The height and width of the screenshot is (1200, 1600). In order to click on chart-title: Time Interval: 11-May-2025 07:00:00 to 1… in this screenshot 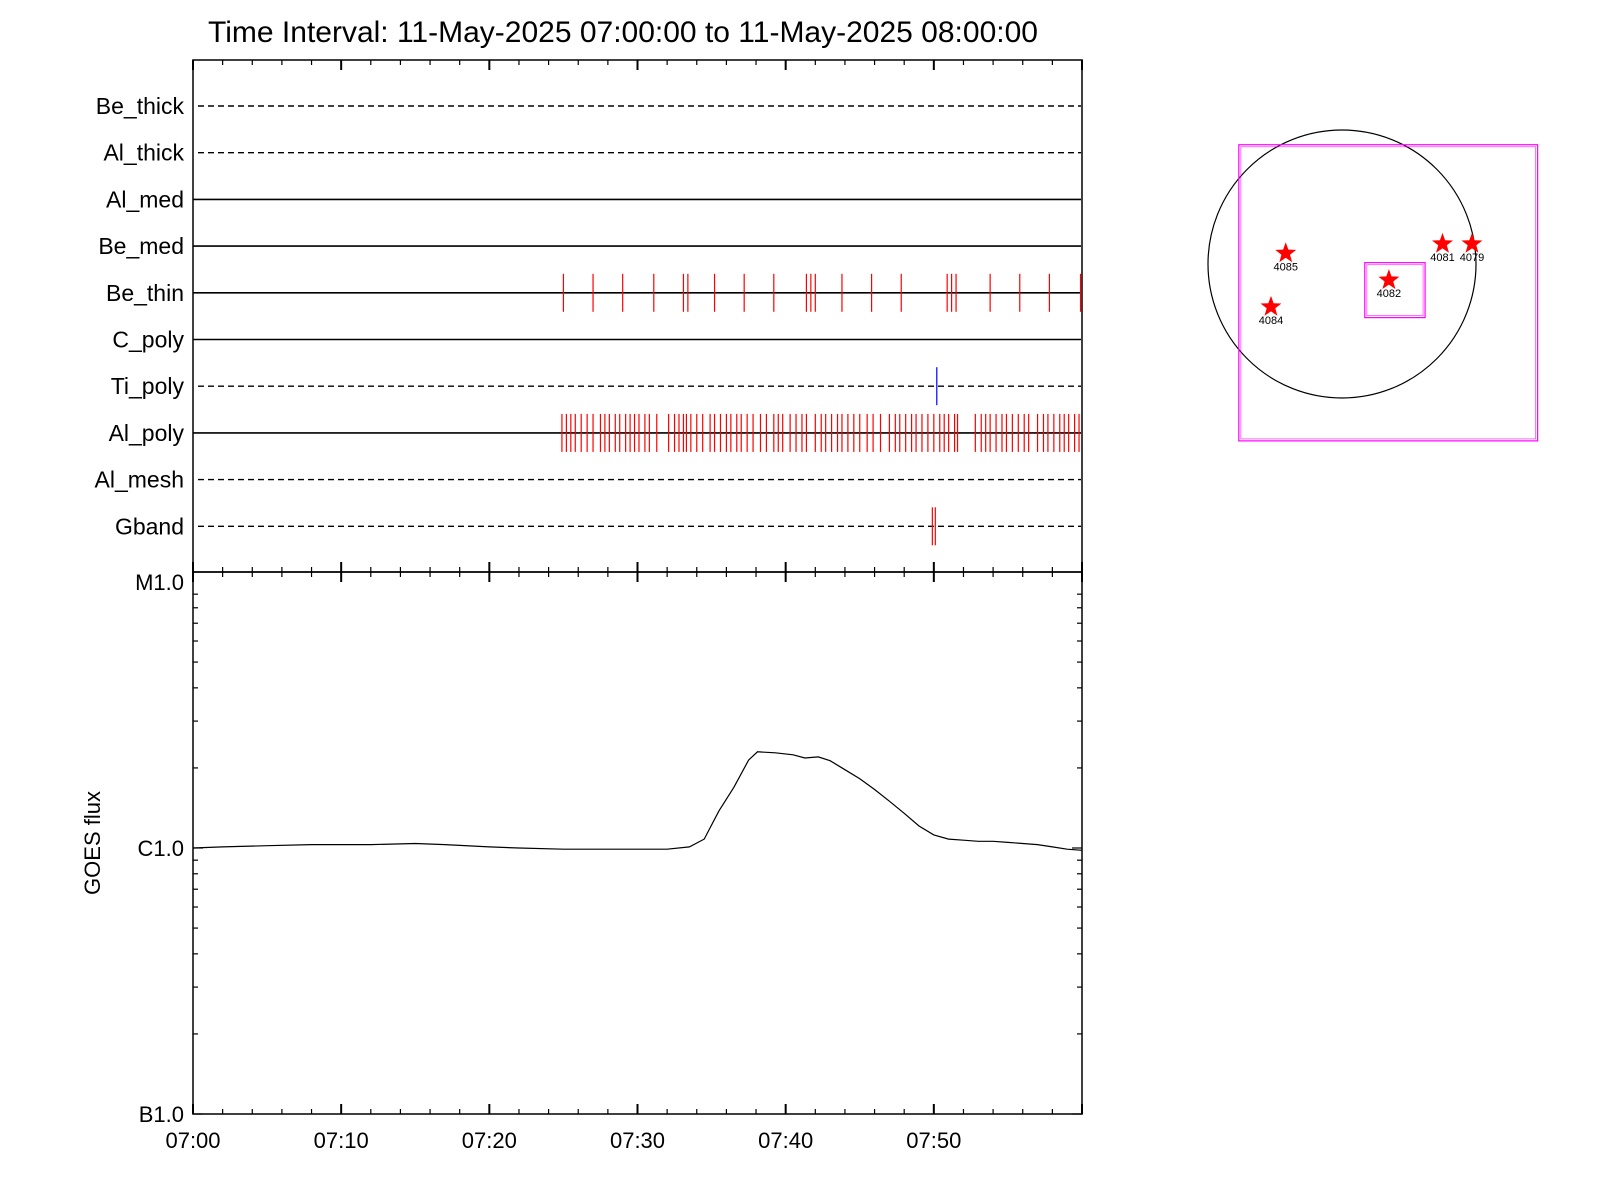, I will do `click(623, 32)`.